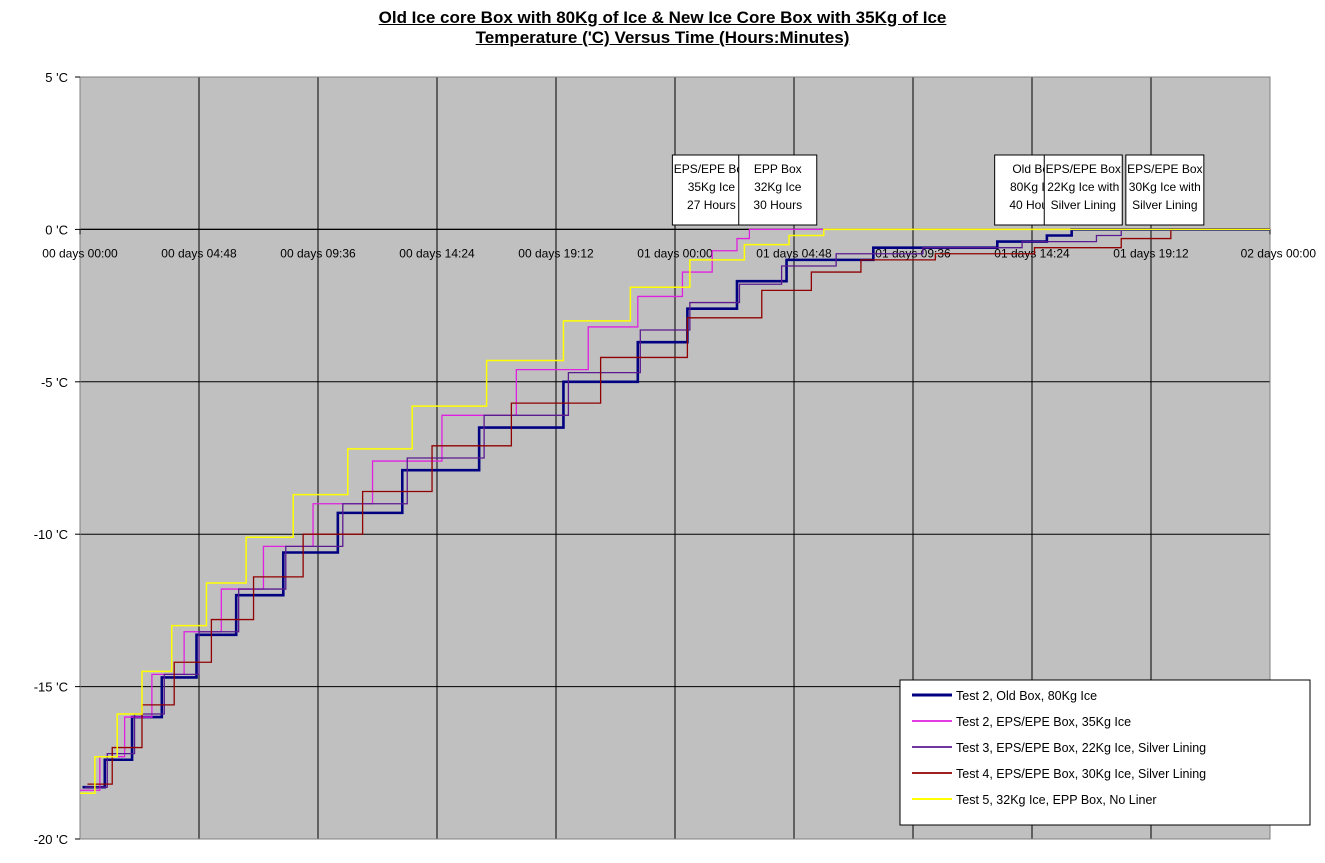 The height and width of the screenshot is (863, 1325). I want to click on y-axis: 5 'C 0 'C -5 'C -10 'C -15 'C -20 'C, so click(57, 458).